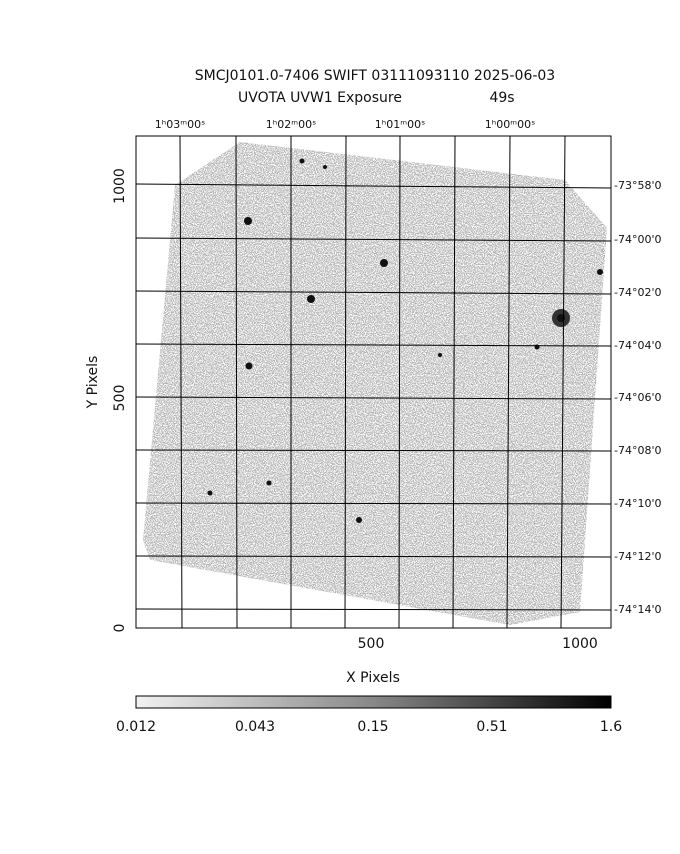  What do you see at coordinates (345, 124) in the screenshot?
I see `ra-ticks: 1ʰ03ᵐ00ˢ 1ʰ02ᵐ00ˢ 1ʰ01ᵐ00ˢ 1ʰ00ᵐ00ˢ` at bounding box center [345, 124].